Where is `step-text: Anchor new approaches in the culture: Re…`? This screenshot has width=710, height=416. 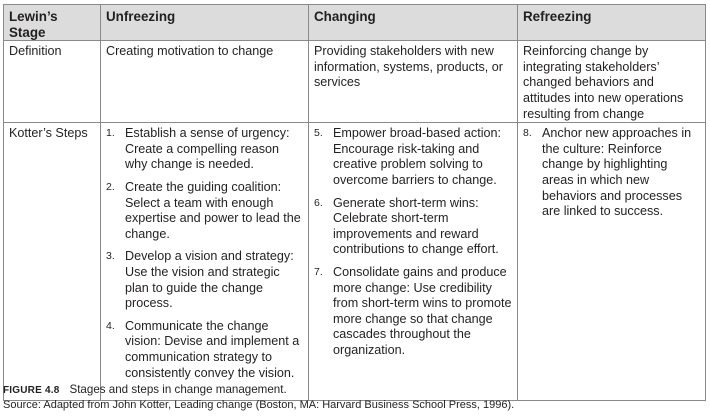 step-text: Anchor new approaches in the culture: Re… is located at coordinates (617, 172).